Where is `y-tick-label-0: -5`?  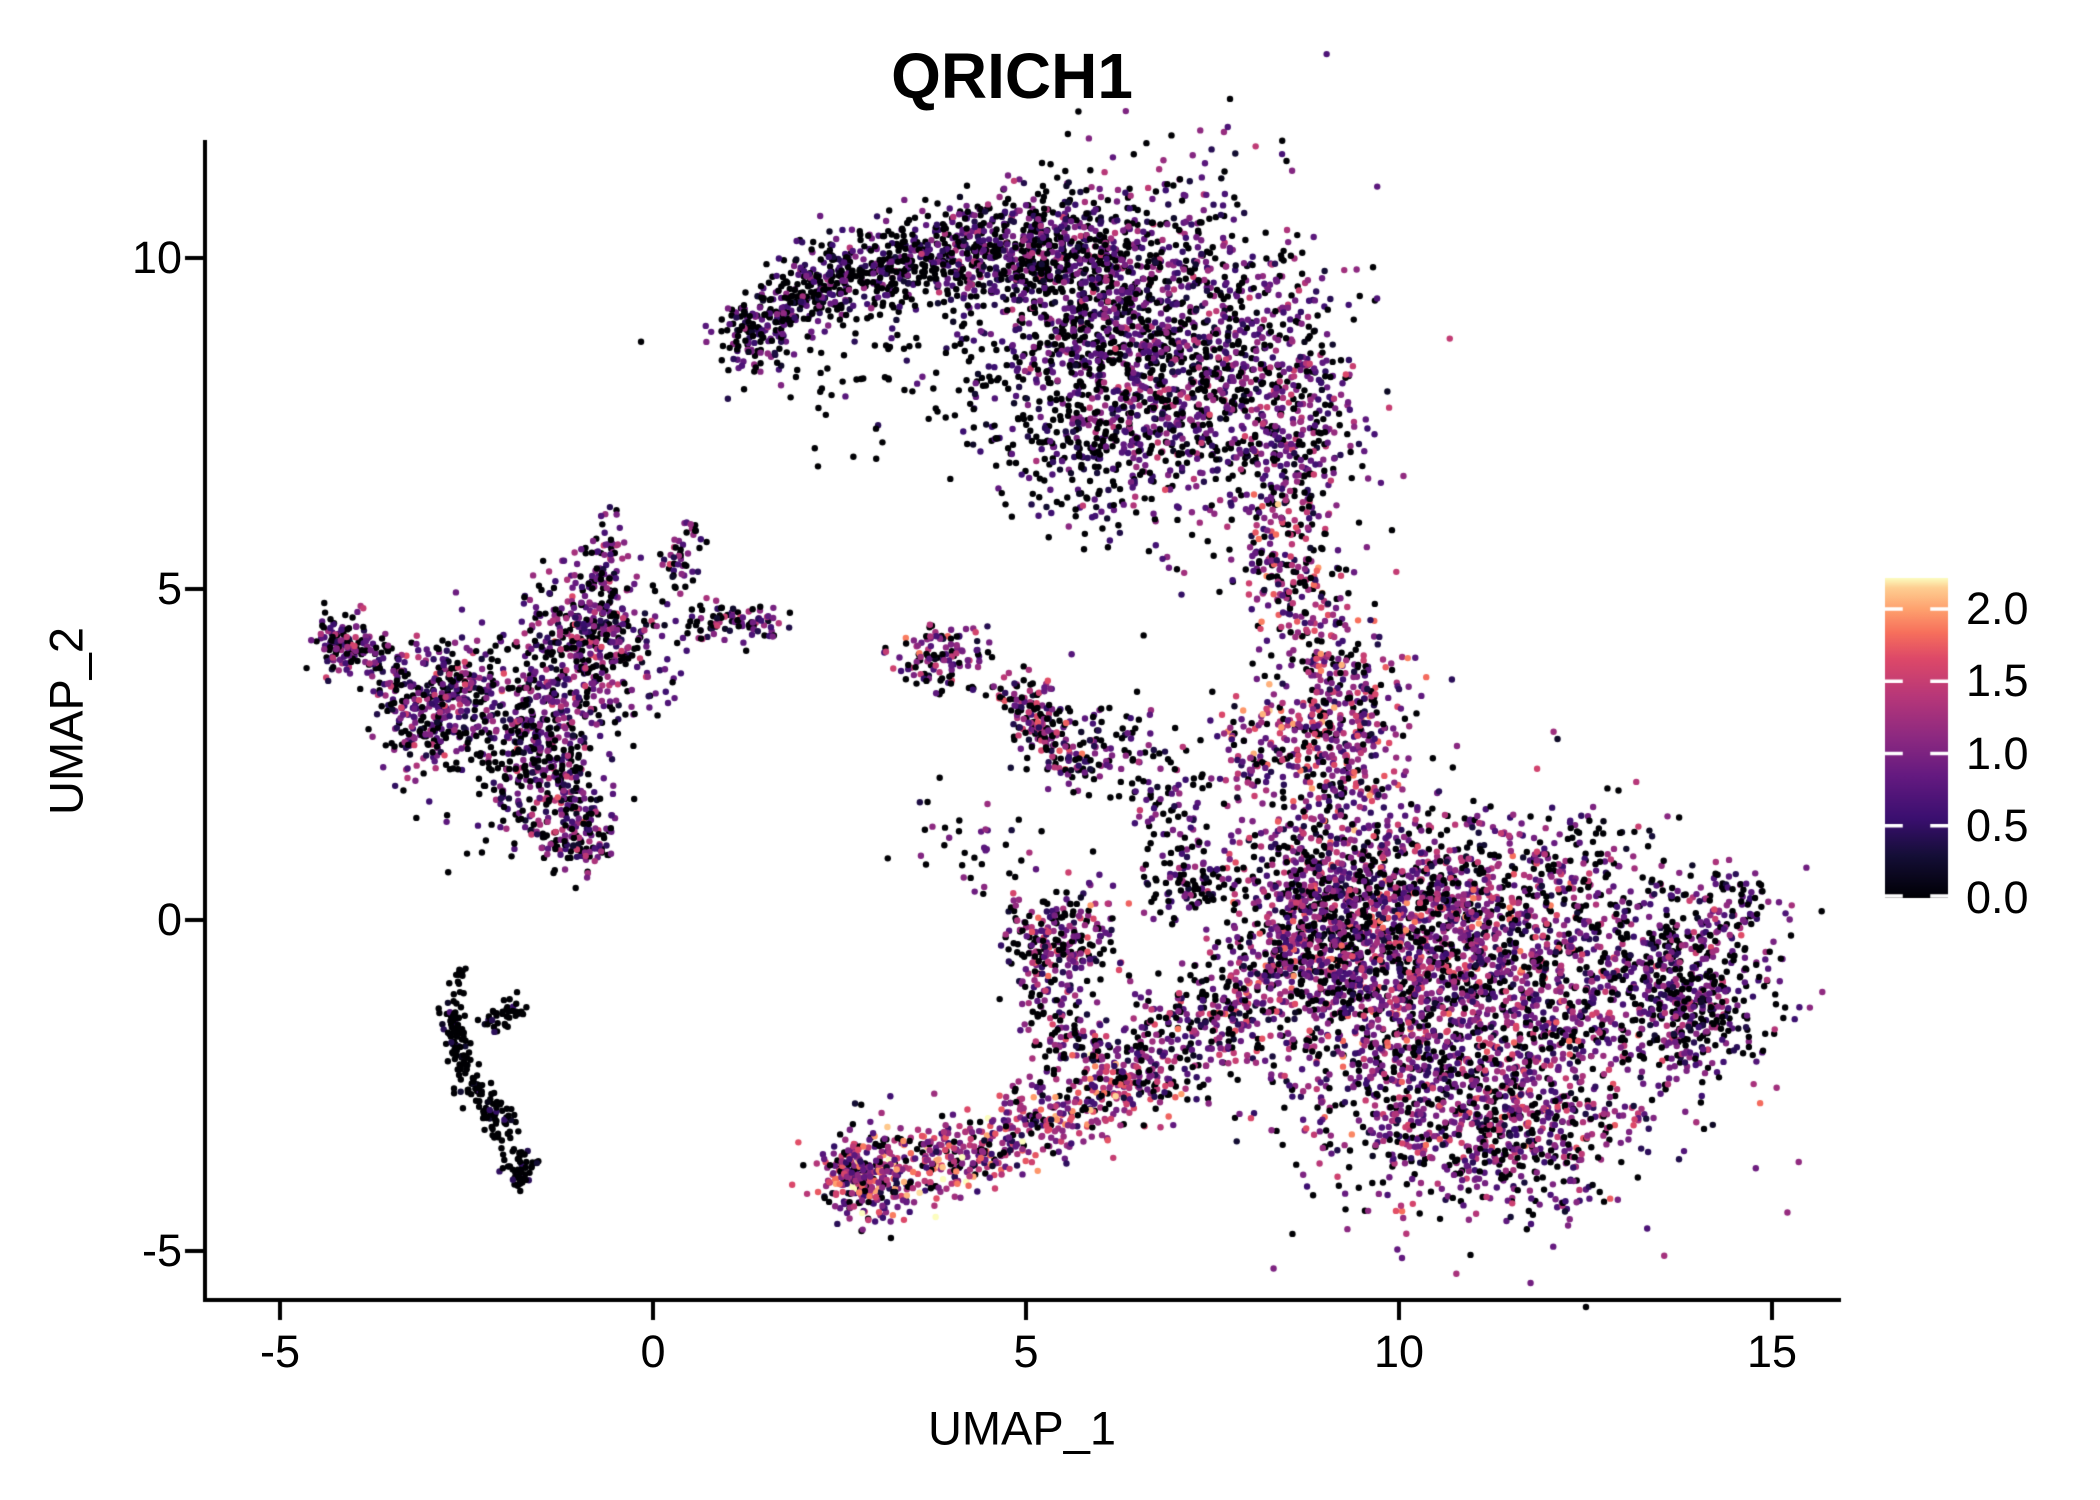
y-tick-label-0: -5 is located at coordinates (161, 1250).